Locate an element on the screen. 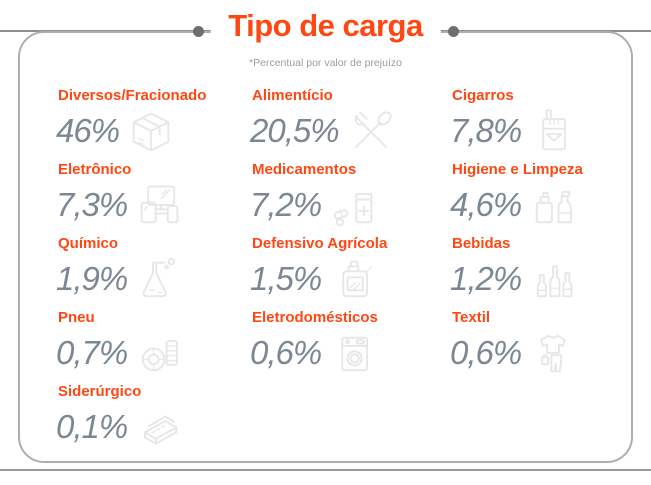  cargo-value: 1,5% is located at coordinates (286, 279).